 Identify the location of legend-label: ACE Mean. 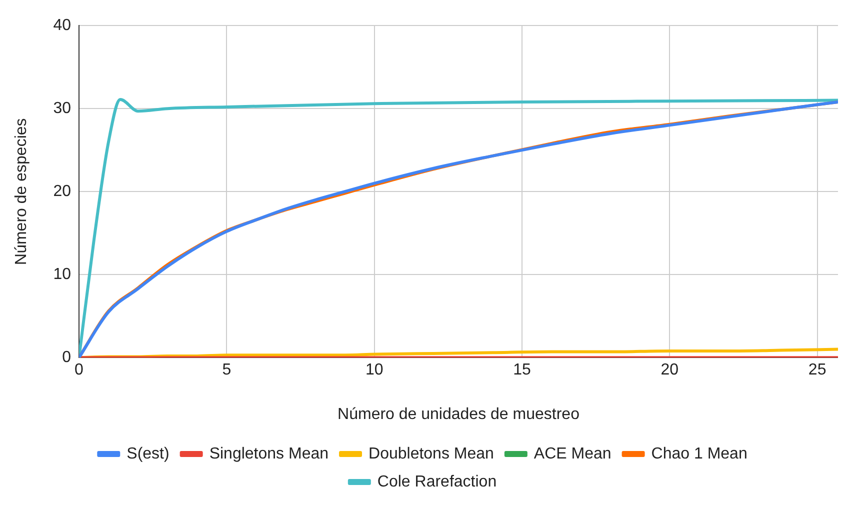
(573, 453).